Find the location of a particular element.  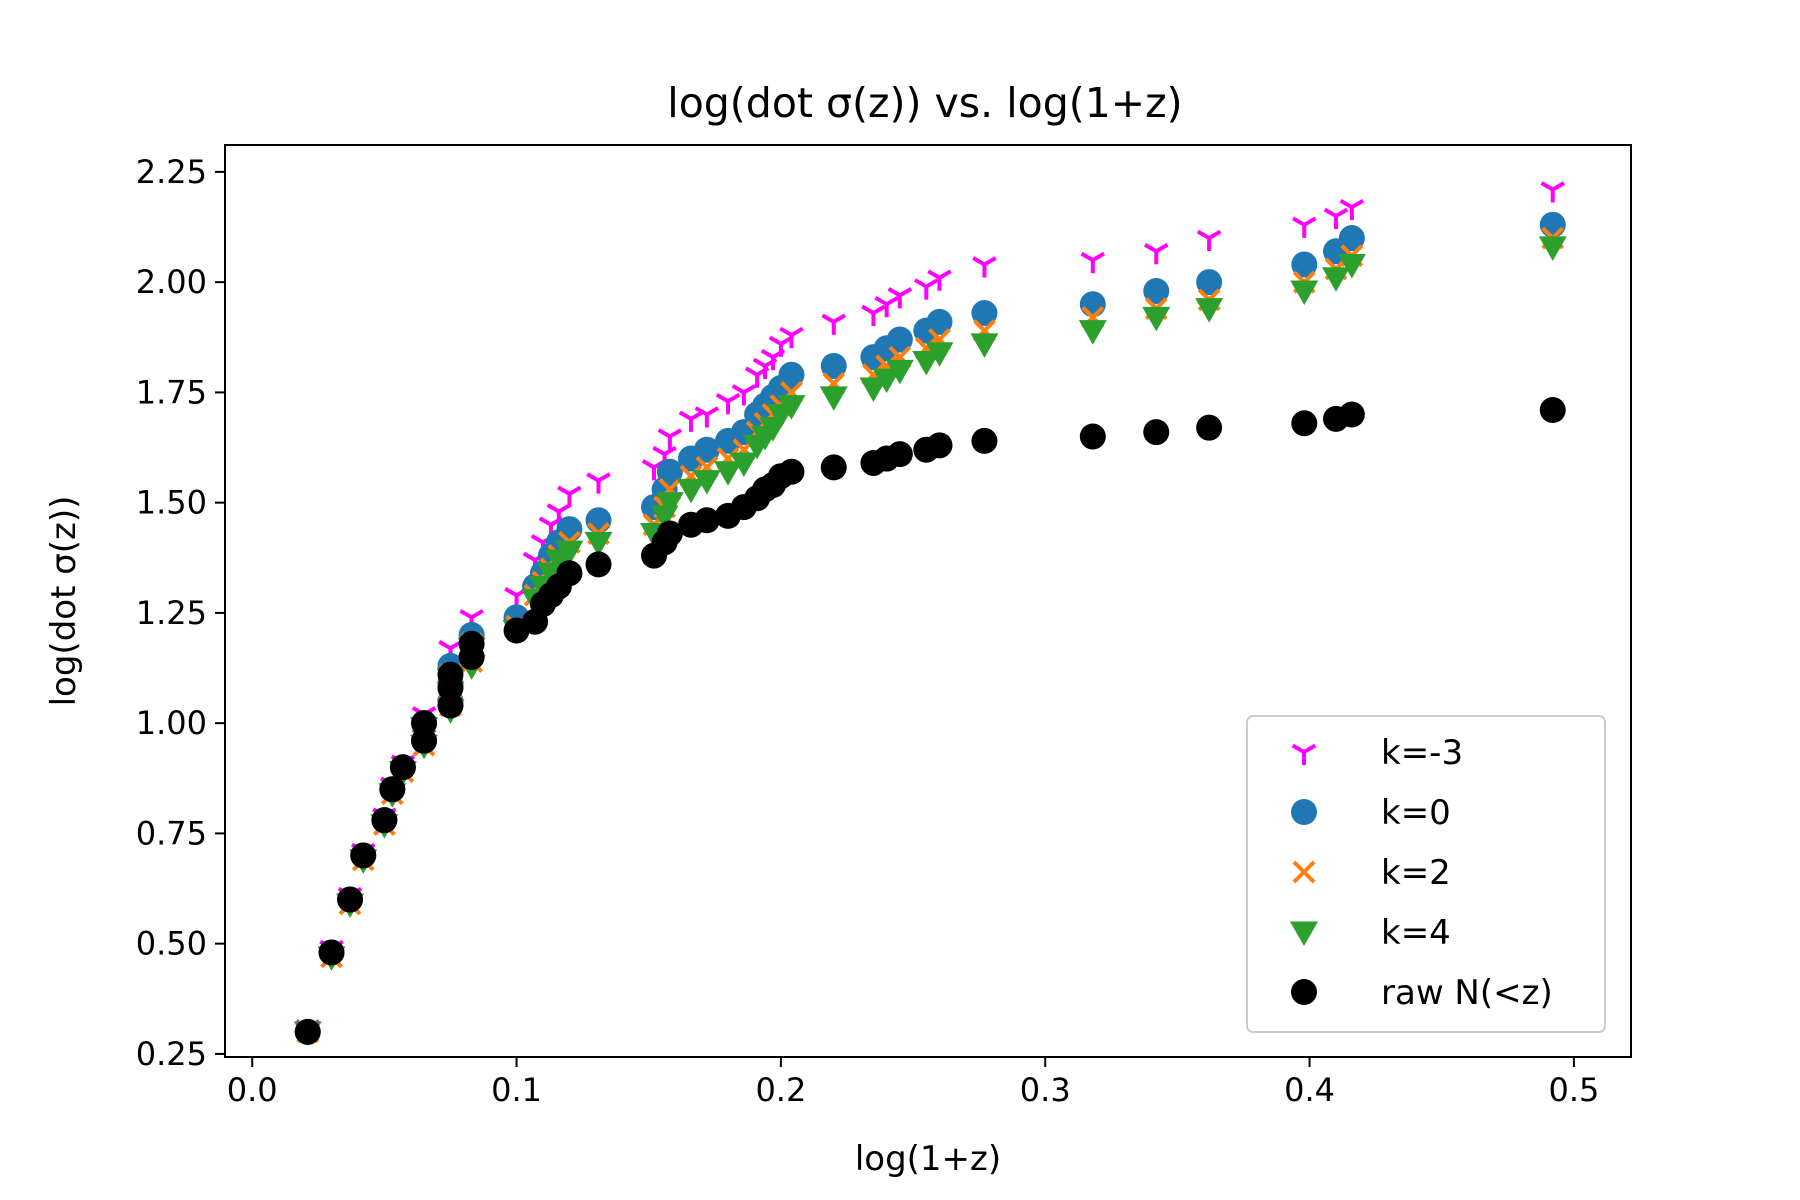

y-tick-label: 0.25 is located at coordinates (171, 1054).